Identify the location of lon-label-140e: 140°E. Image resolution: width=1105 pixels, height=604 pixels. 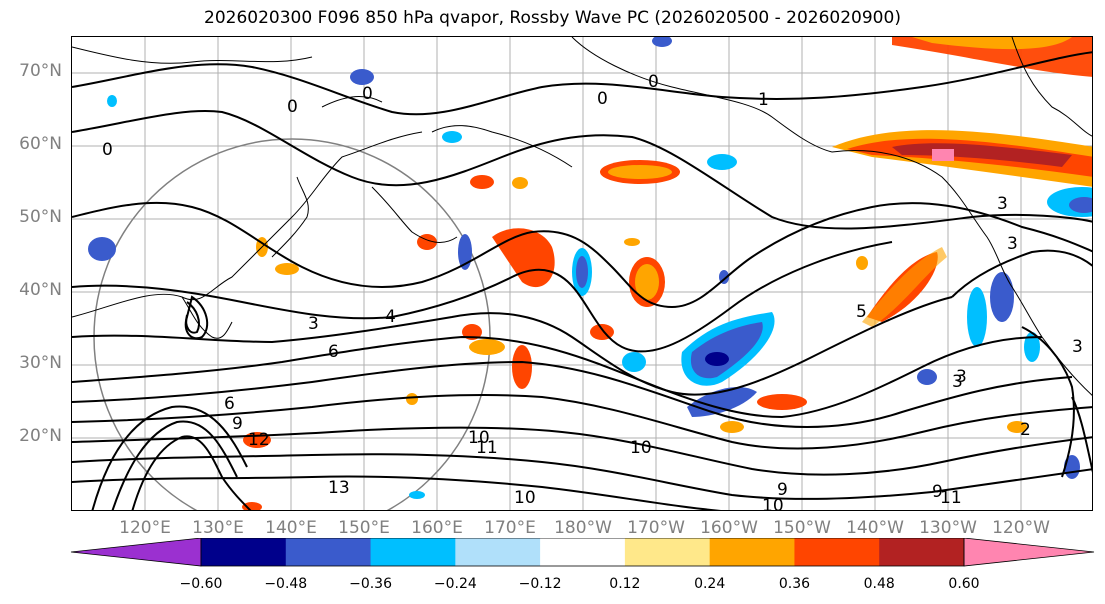
(291, 528).